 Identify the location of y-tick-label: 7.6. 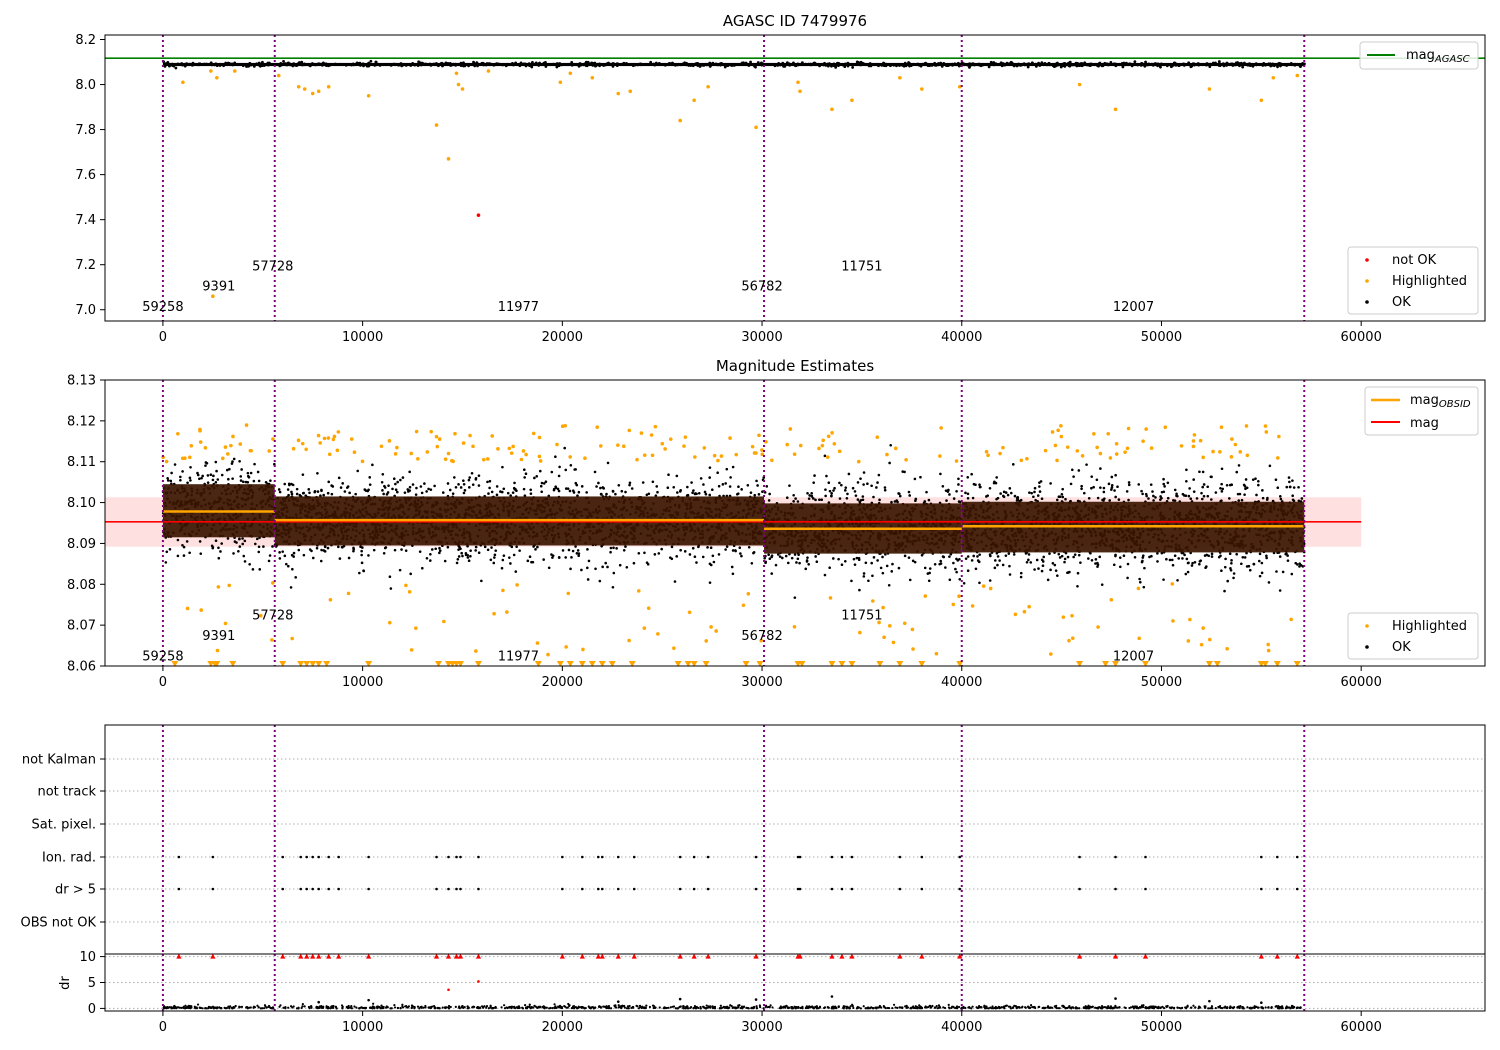
(85, 175).